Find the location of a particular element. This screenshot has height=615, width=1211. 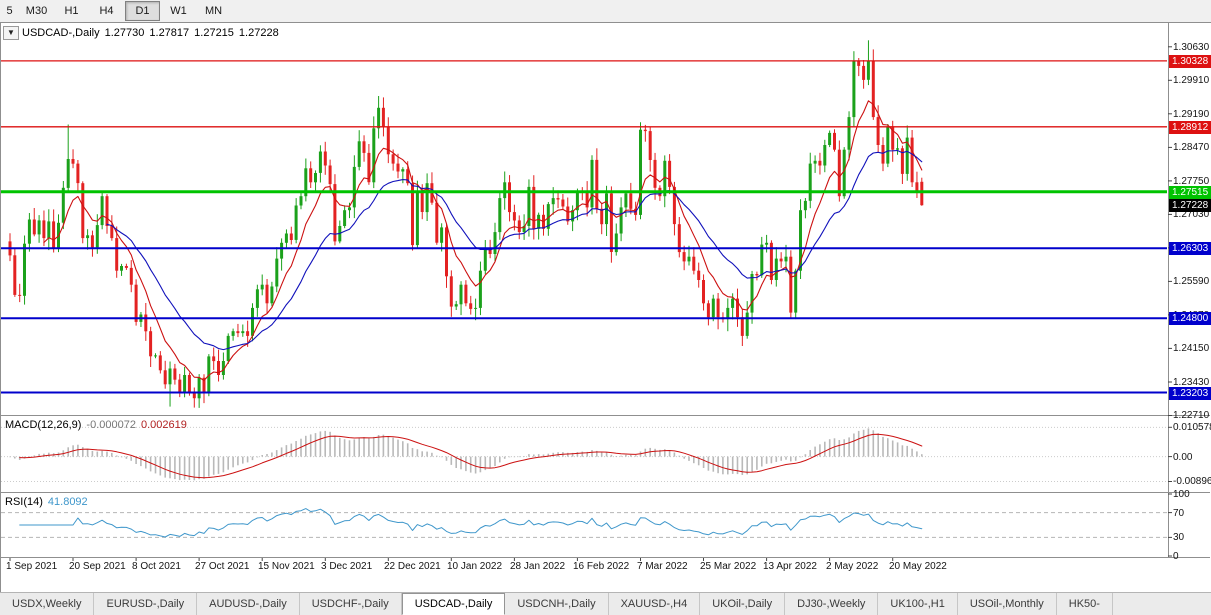

chart-tab-uk100-h1: UK100-,H1 is located at coordinates (918, 604).